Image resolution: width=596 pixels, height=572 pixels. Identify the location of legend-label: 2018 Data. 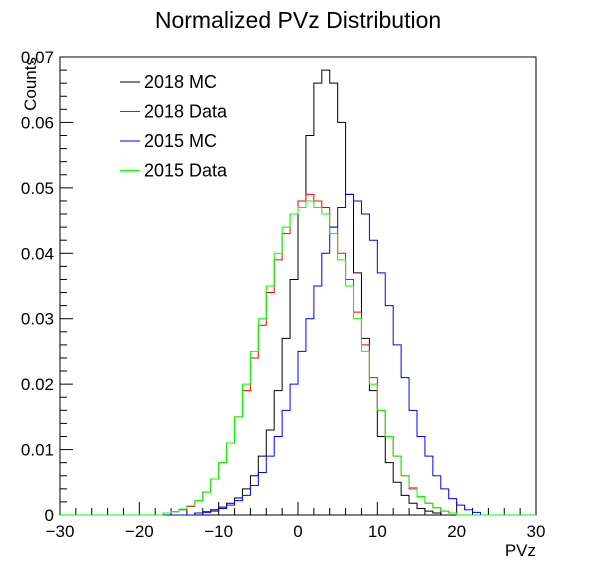
(186, 112).